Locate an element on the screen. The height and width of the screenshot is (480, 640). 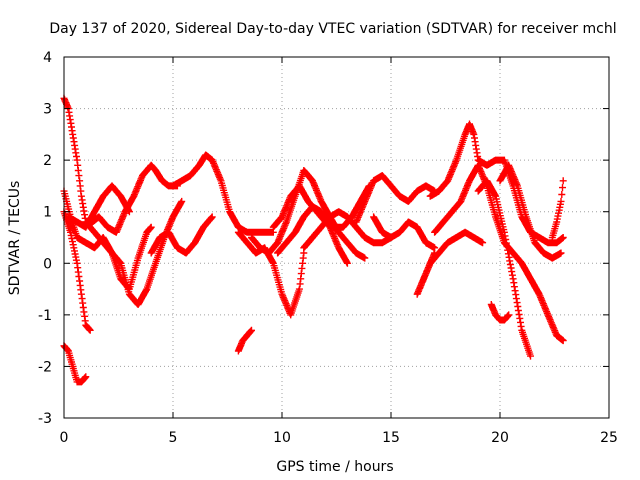
x-tick-label: 25 is located at coordinates (609, 438).